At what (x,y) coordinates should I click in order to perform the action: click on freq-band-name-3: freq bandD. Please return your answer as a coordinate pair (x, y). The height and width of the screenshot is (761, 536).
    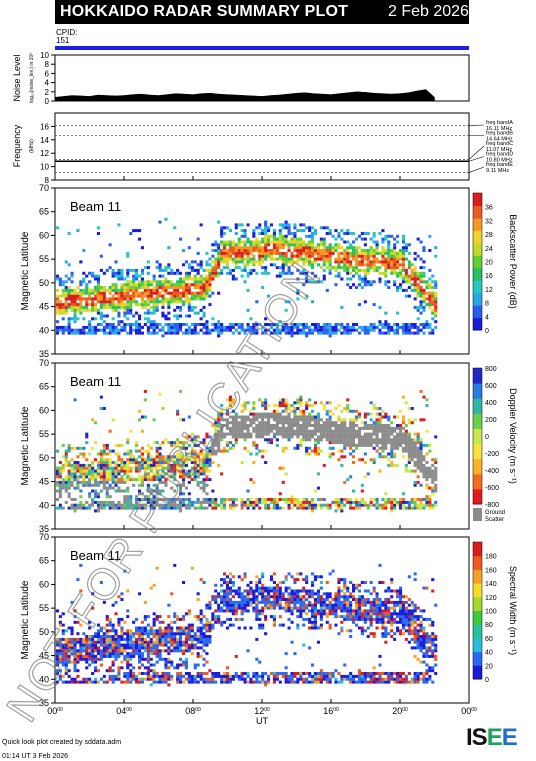
    Looking at the image, I should click on (499, 155).